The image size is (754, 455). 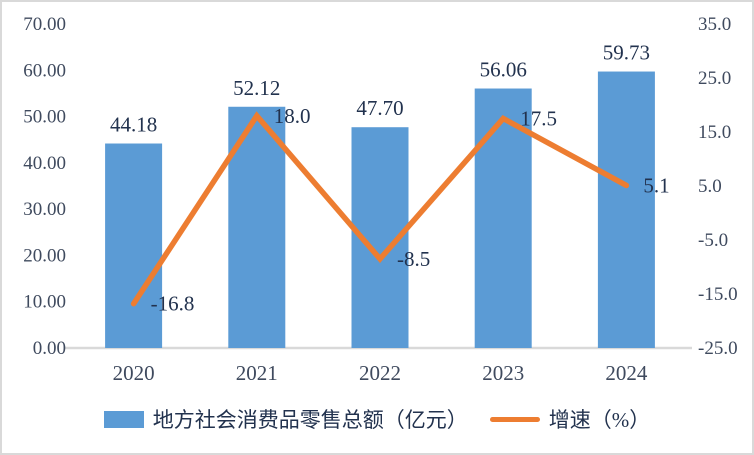 I want to click on left-axis-tick: 20.00, so click(x=44, y=255).